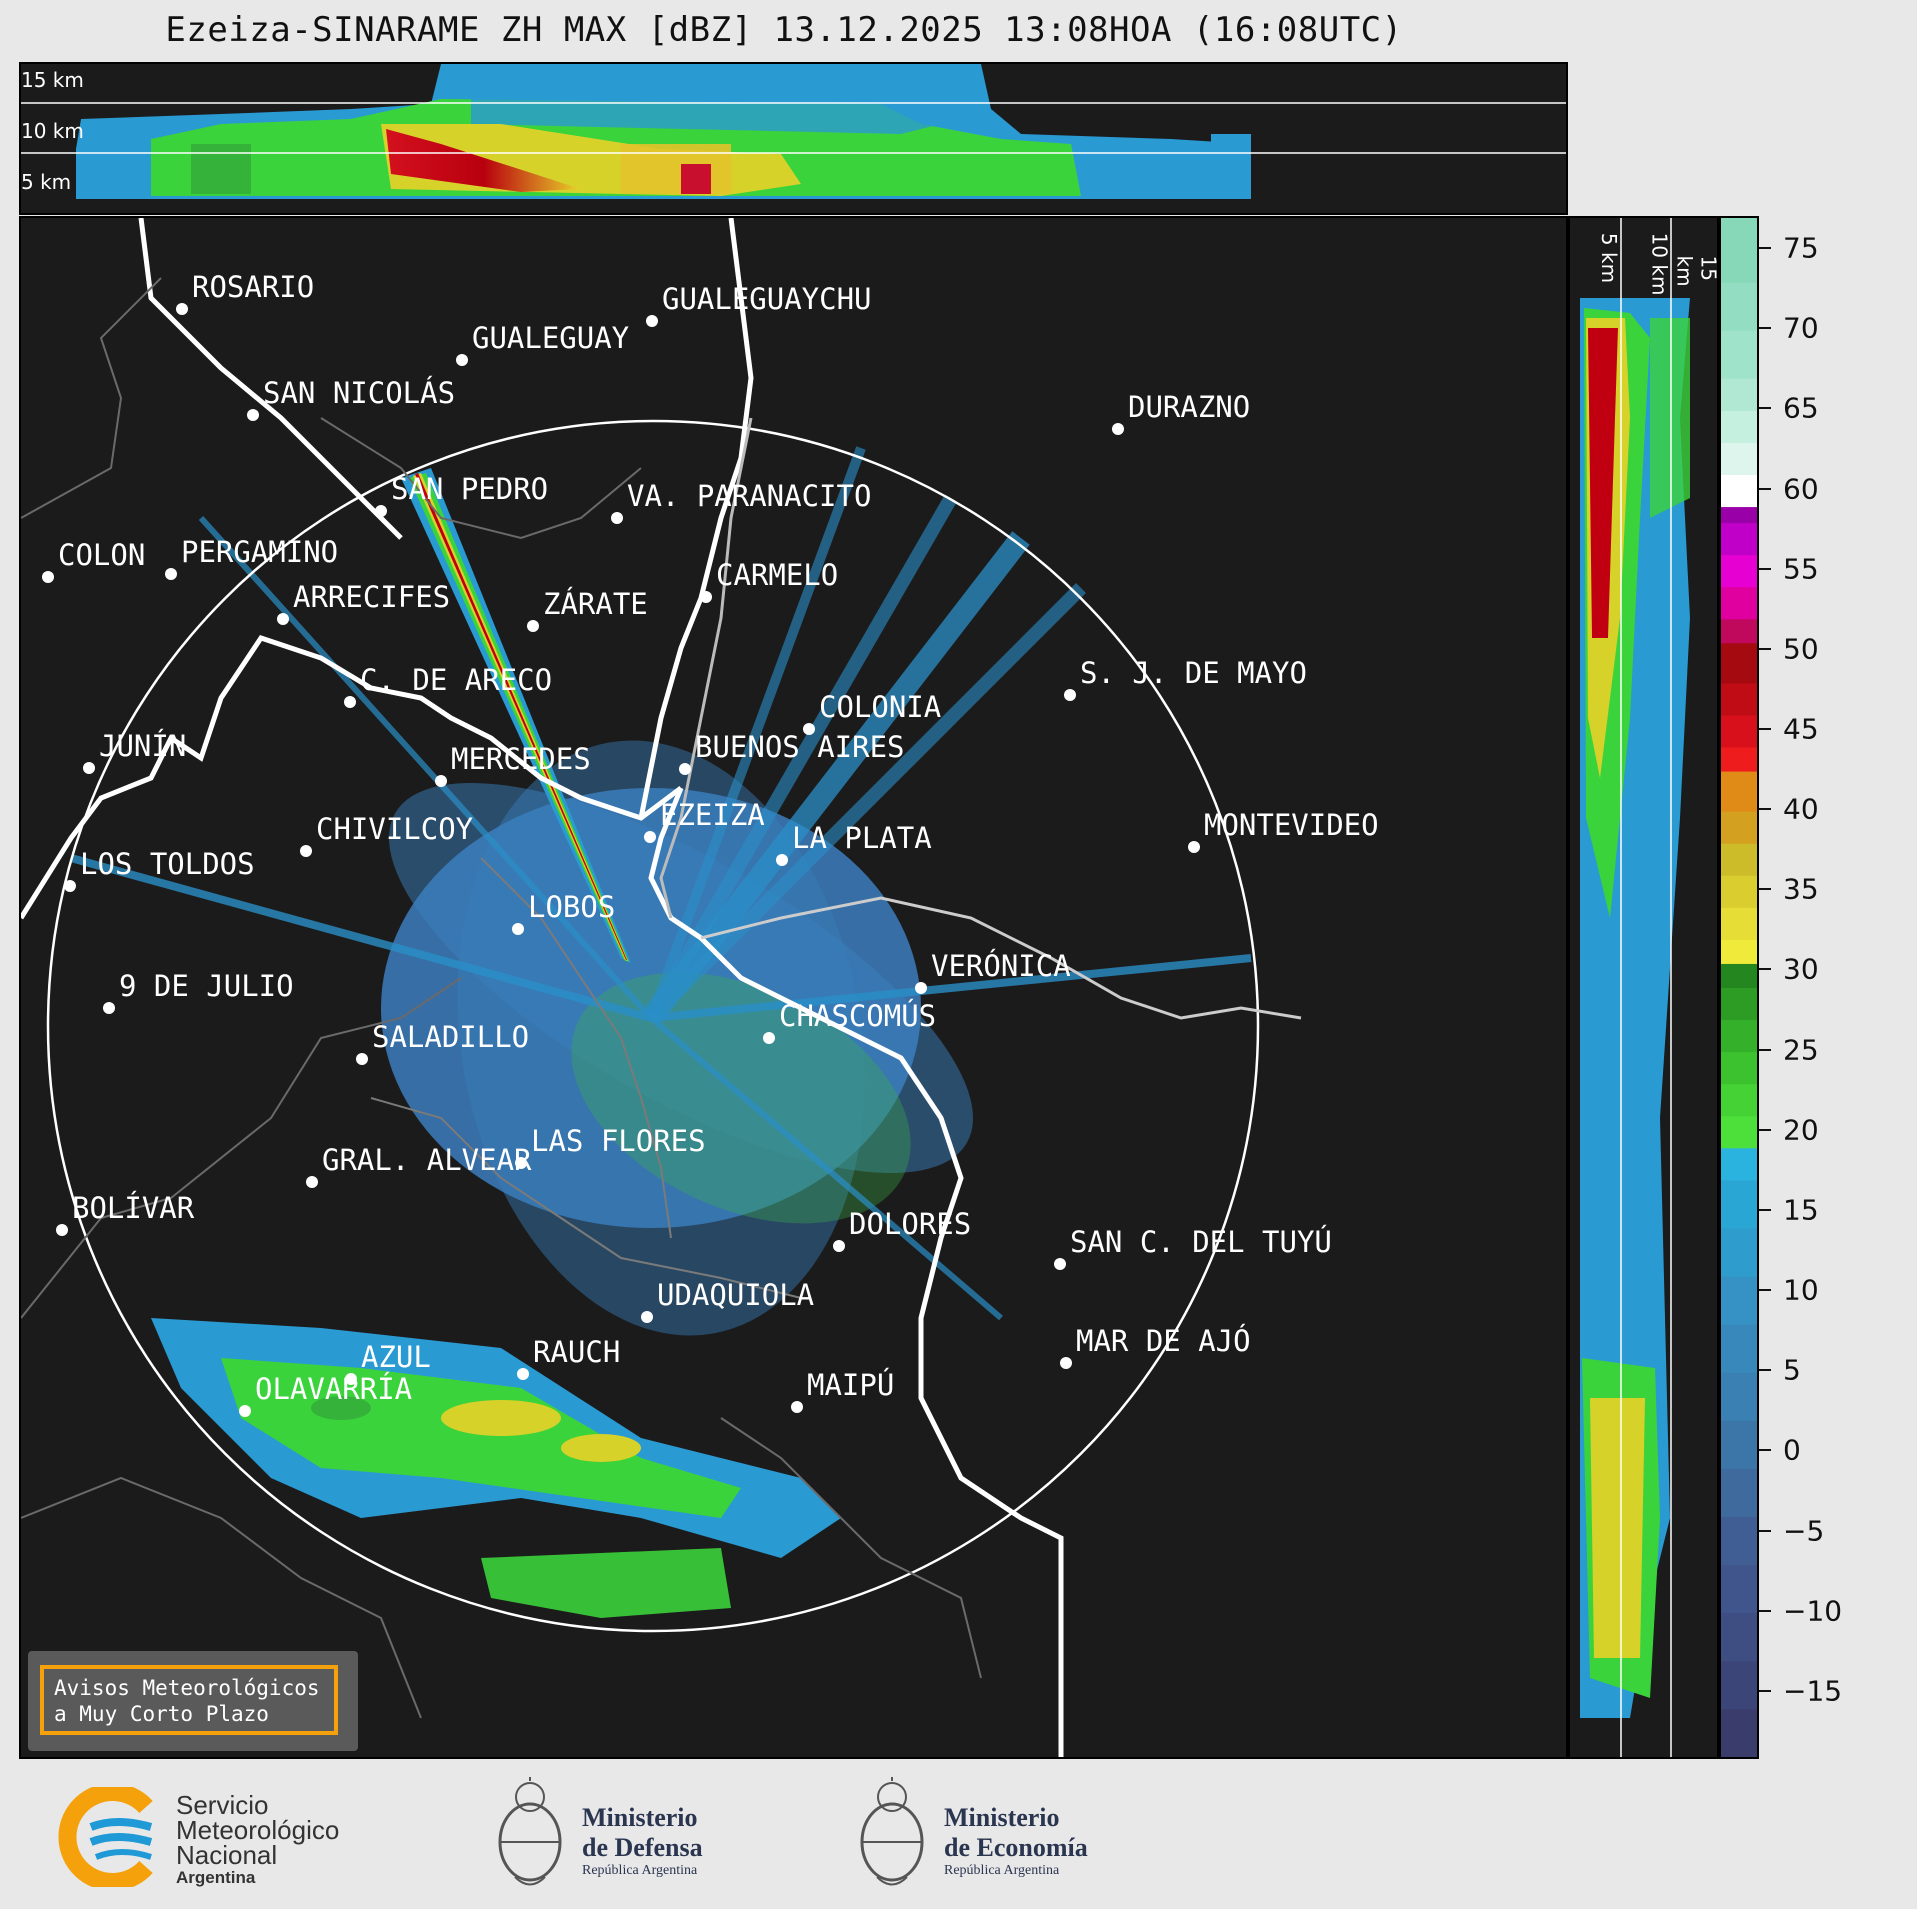 The image size is (1917, 1909). I want to click on colorbar-tick-label: 35, so click(1801, 889).